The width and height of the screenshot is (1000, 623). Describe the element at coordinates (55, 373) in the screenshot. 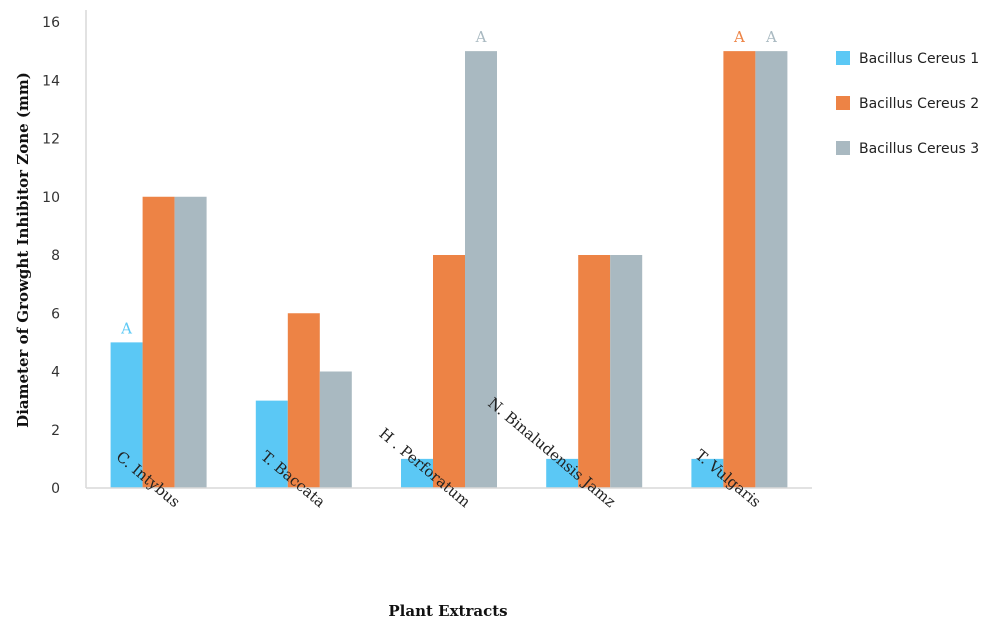

I see `y-tick-label: 4` at that location.